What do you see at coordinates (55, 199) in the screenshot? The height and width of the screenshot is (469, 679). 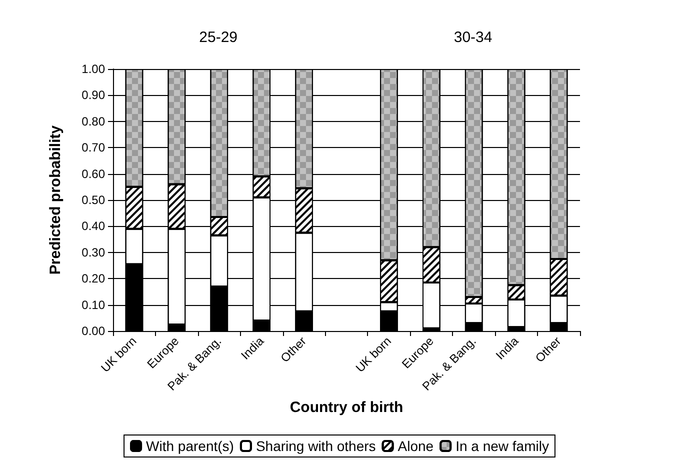 I see `y-axis-title: Predicted probability` at bounding box center [55, 199].